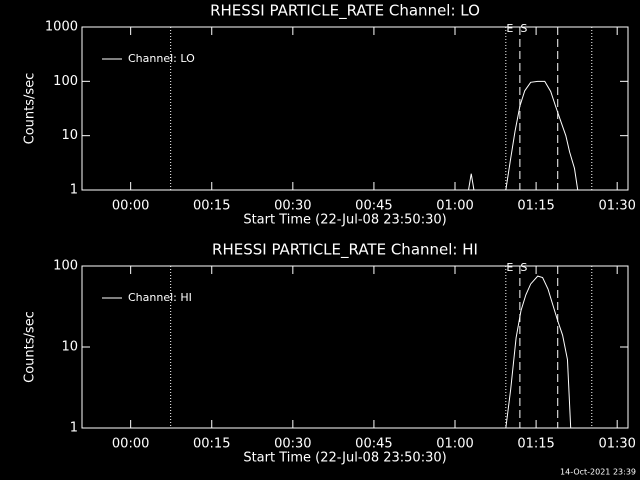 This screenshot has width=640, height=480. Describe the element at coordinates (345, 250) in the screenshot. I see `chart-title: RHESSI PARTICLE_RATE Channel: HI` at that location.